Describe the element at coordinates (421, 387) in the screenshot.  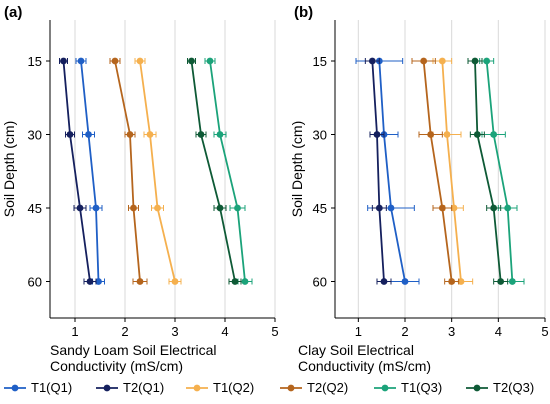
I see `legend-label: T1(Q3)` at that location.